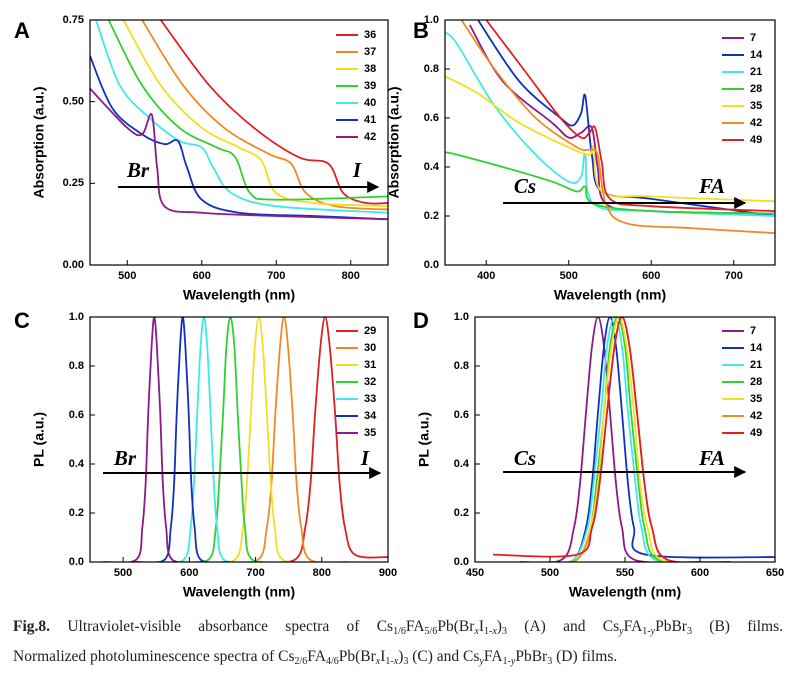 The width and height of the screenshot is (796, 677). Describe the element at coordinates (525, 458) in the screenshot. I see `annotation: Cs` at that location.